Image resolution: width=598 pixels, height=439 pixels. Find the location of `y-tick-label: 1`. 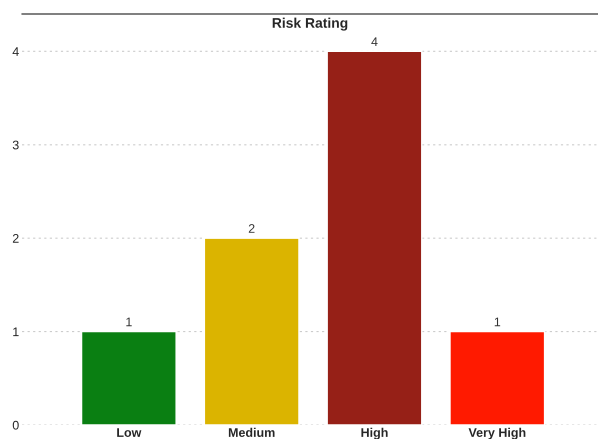

y-tick-label: 1 is located at coordinates (16, 332).